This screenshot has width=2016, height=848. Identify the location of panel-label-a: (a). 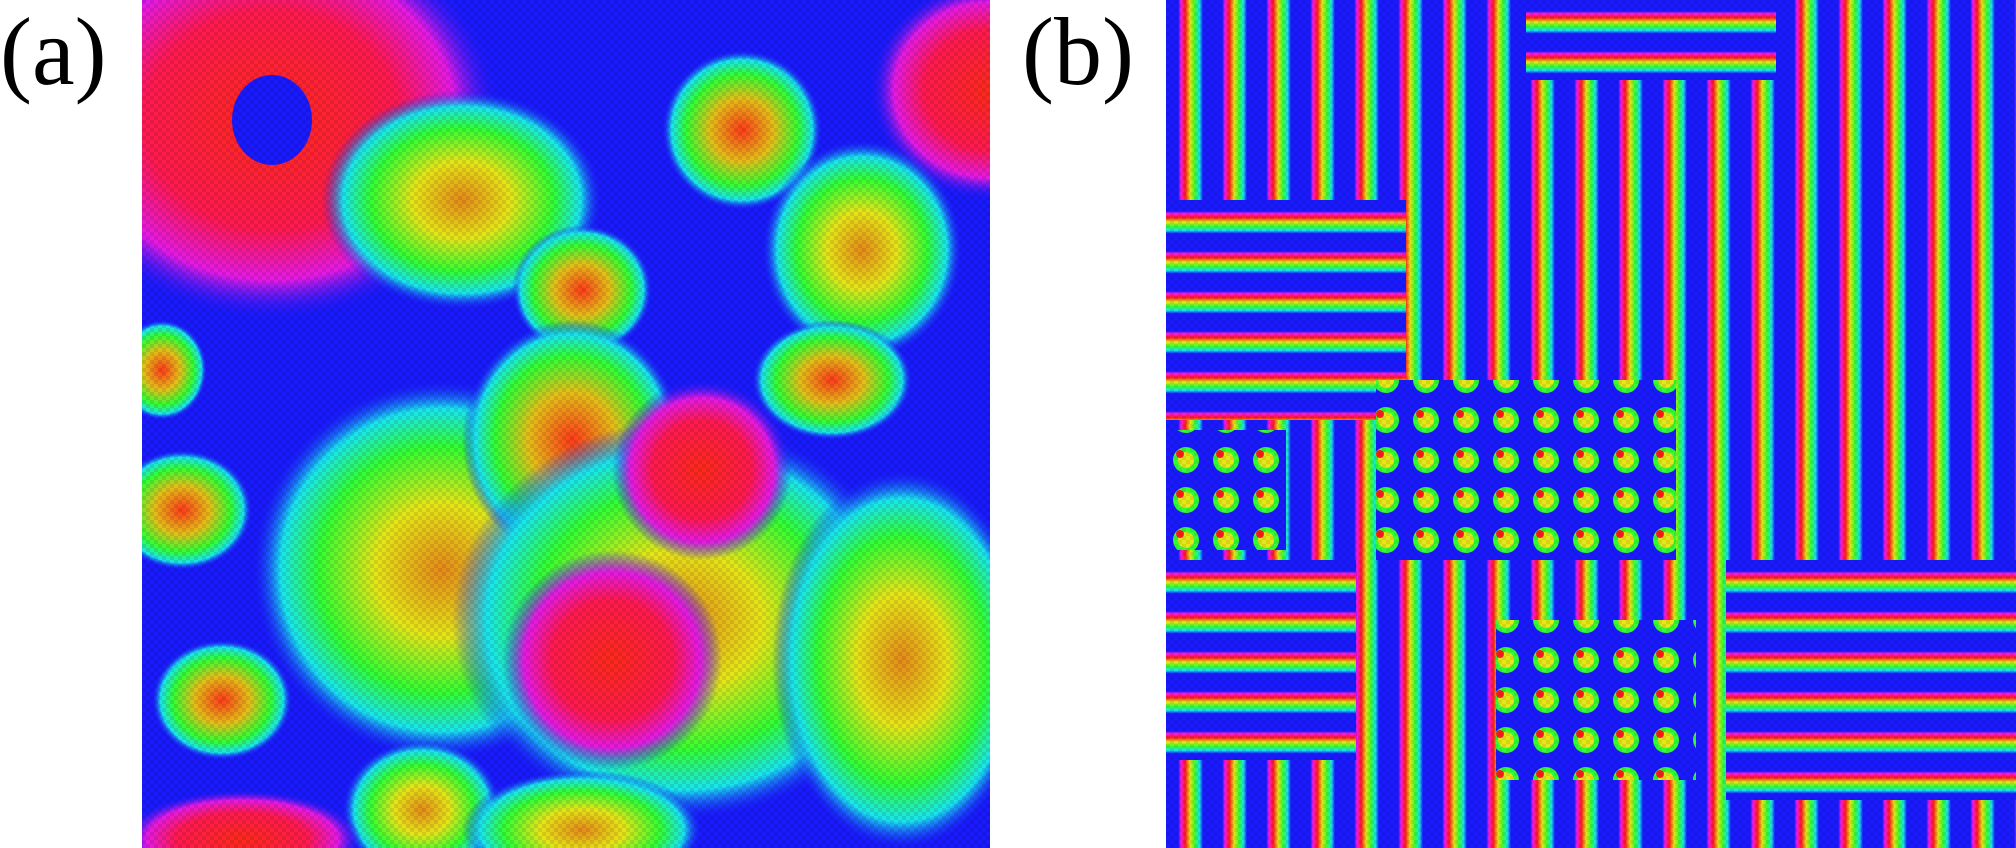
(53, 52).